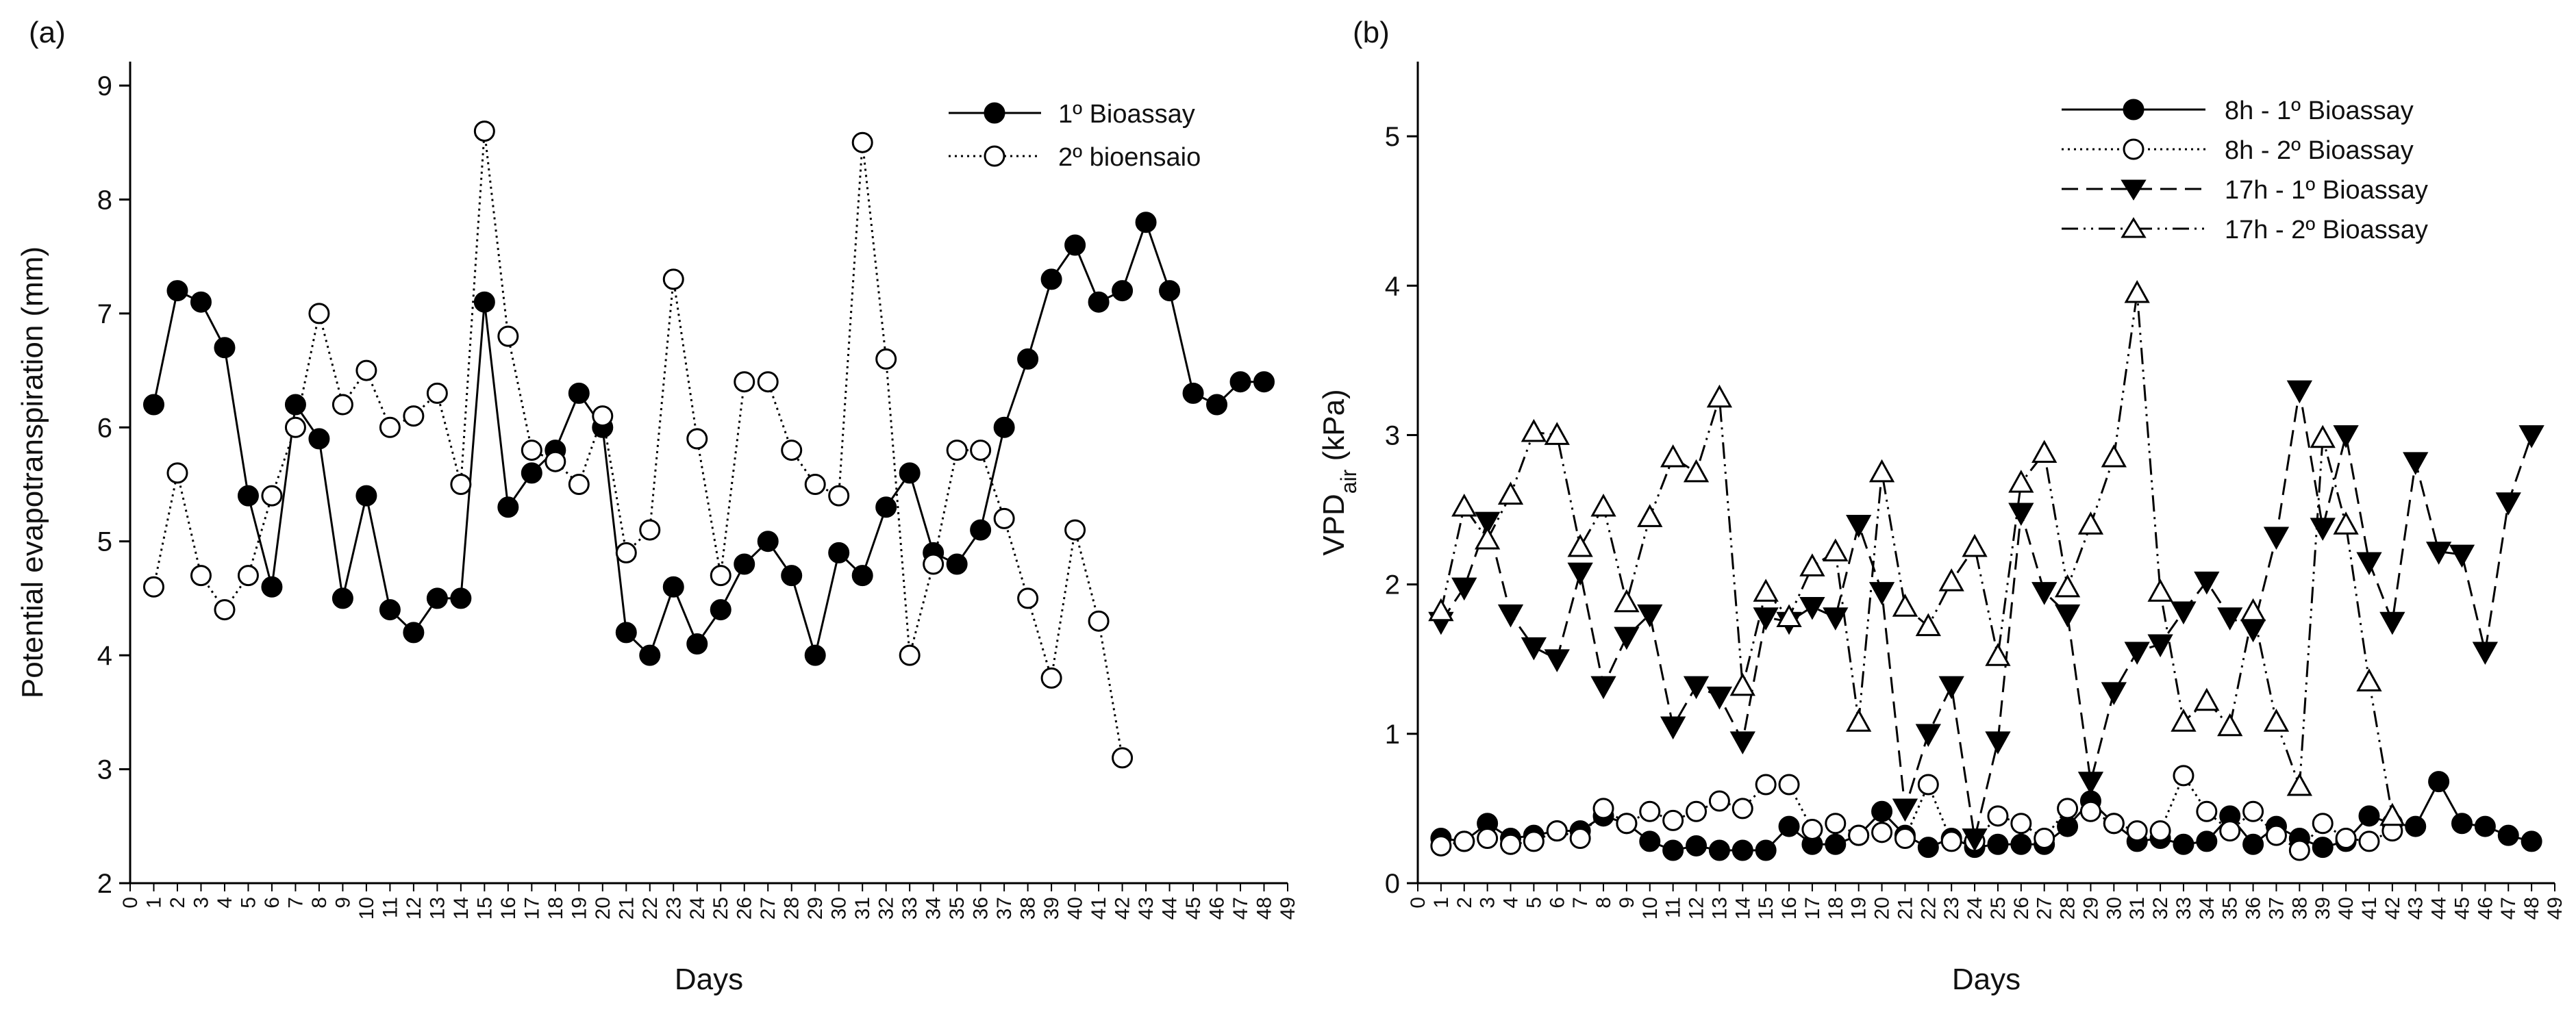 This screenshot has height=1016, width=2576. What do you see at coordinates (745, 908) in the screenshot?
I see `panel-a-xtick-label: 26` at bounding box center [745, 908].